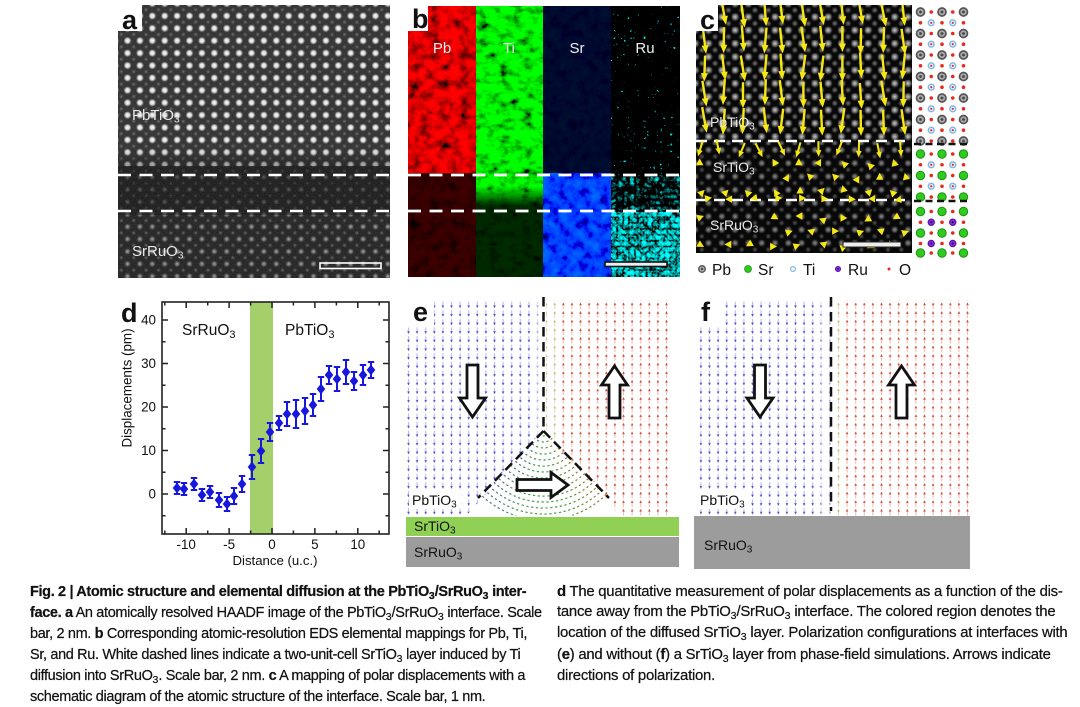 Image resolution: width=1080 pixels, height=707 pixels. I want to click on svg-text: 20, so click(148, 407).